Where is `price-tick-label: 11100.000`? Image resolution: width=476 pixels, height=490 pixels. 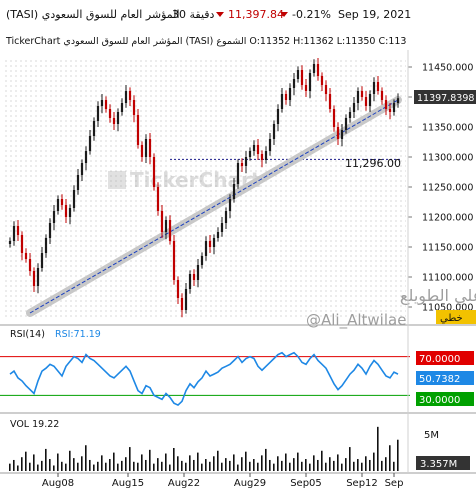 price-tick-label: 11100.000 is located at coordinates (447, 278).